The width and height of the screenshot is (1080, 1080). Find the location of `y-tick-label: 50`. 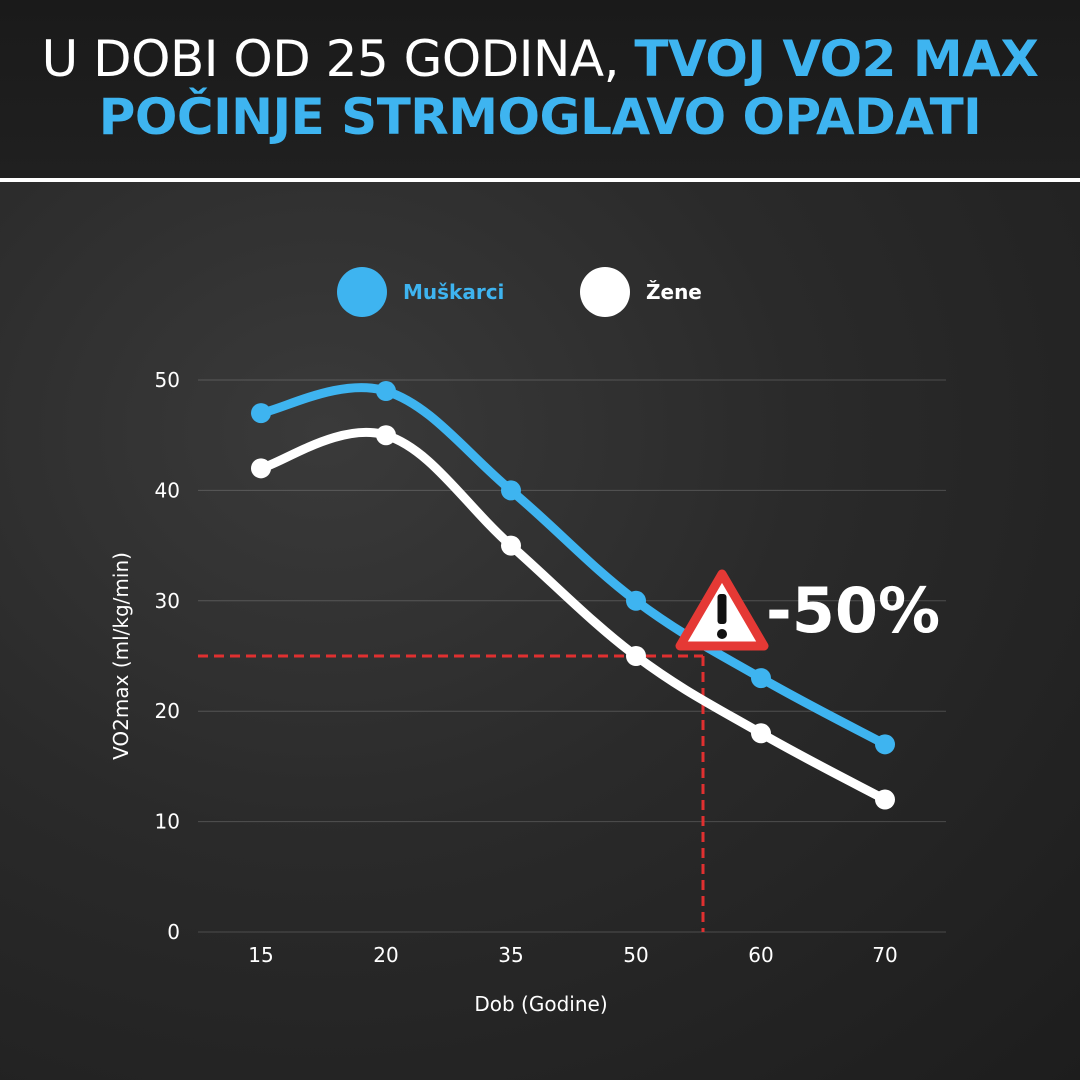

y-tick-label: 50 is located at coordinates (167, 380).